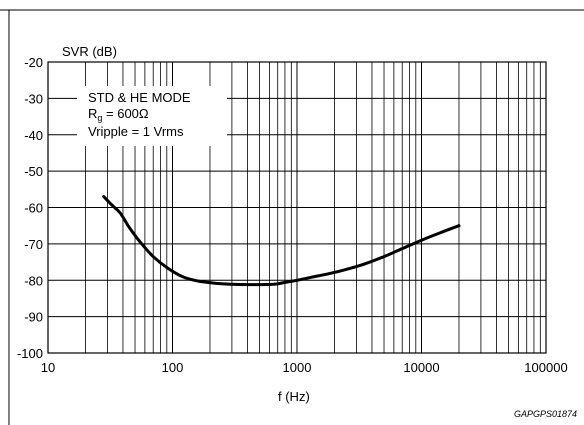  I want to click on y-axis-title: SVR (dB), so click(89, 51).